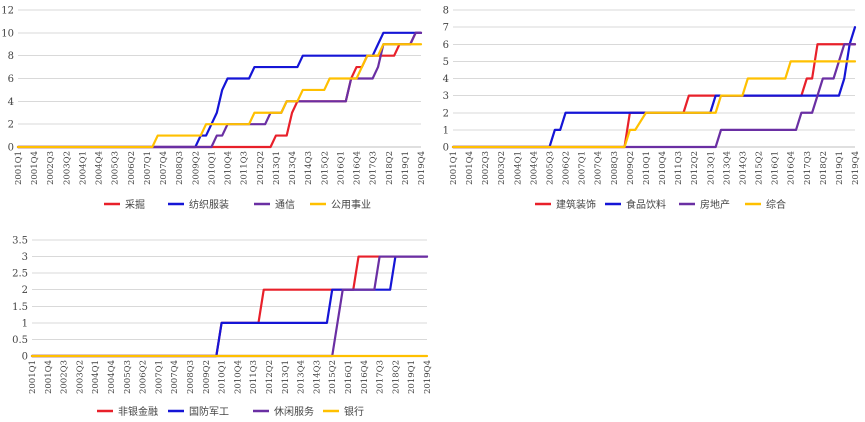 The height and width of the screenshot is (422, 865). What do you see at coordinates (138, 411) in the screenshot?
I see `legend-label: 非银金融` at bounding box center [138, 411].